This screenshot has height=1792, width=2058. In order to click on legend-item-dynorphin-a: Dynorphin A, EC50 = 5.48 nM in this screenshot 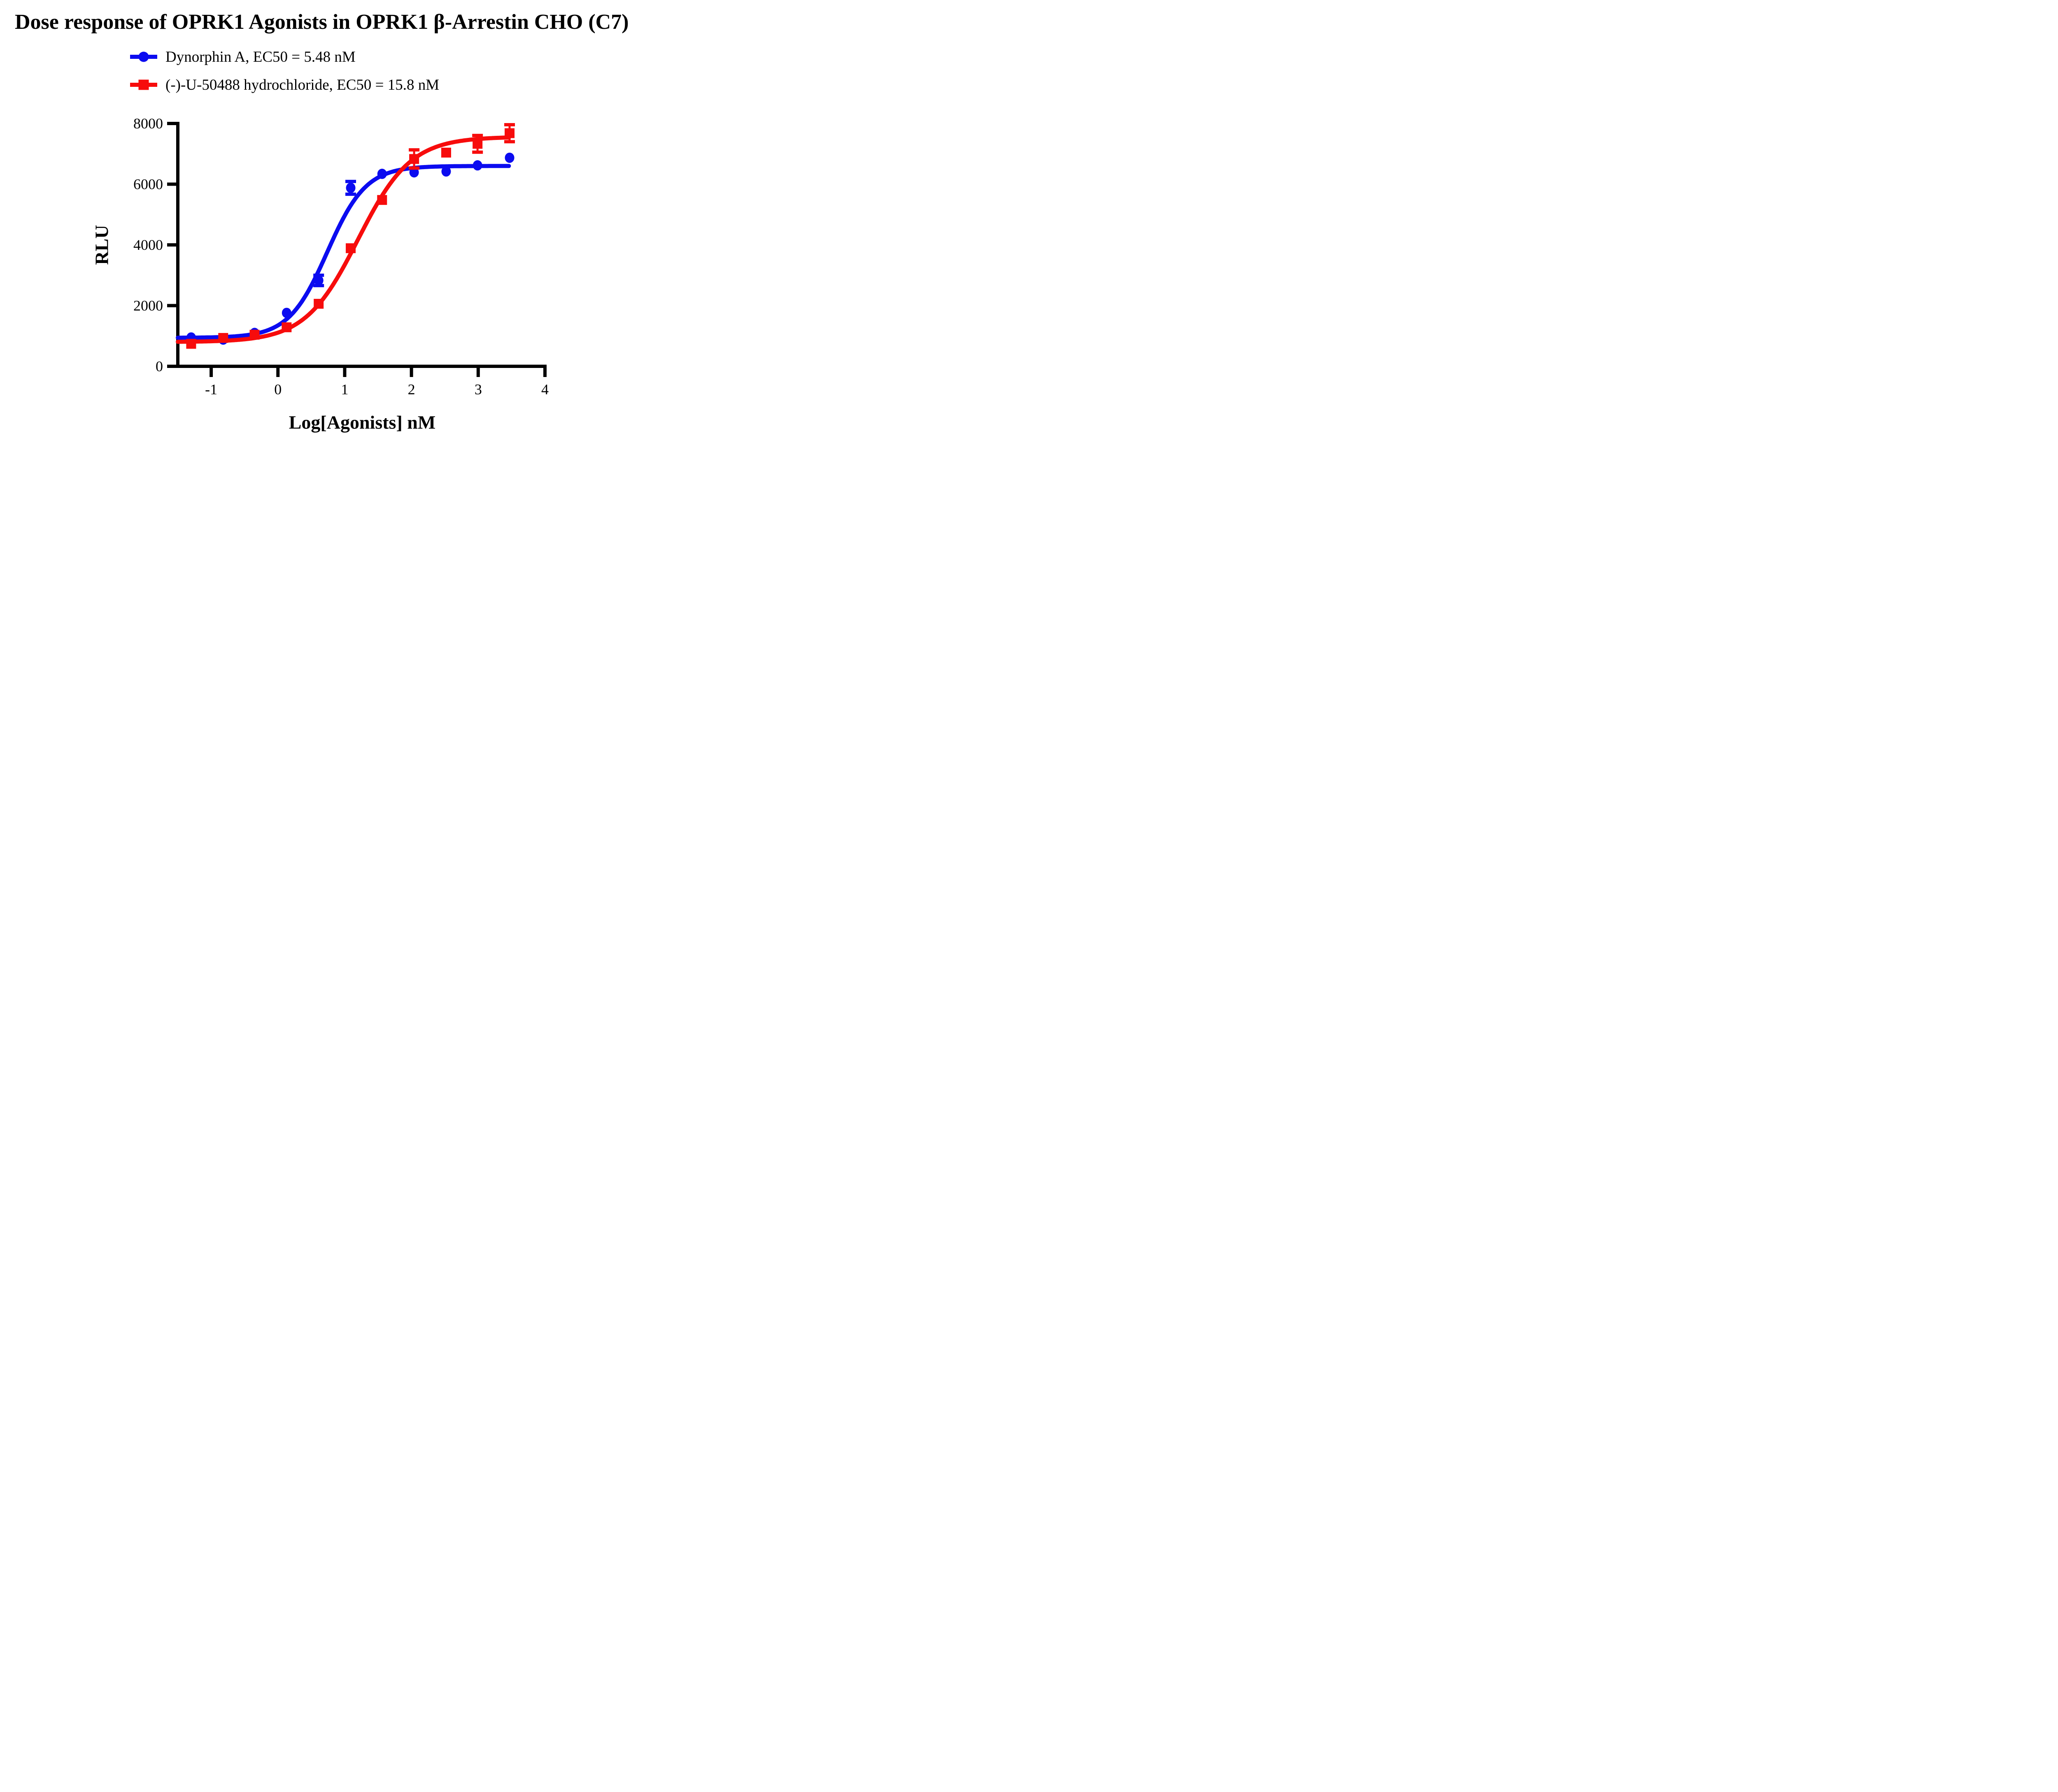, I will do `click(243, 56)`.